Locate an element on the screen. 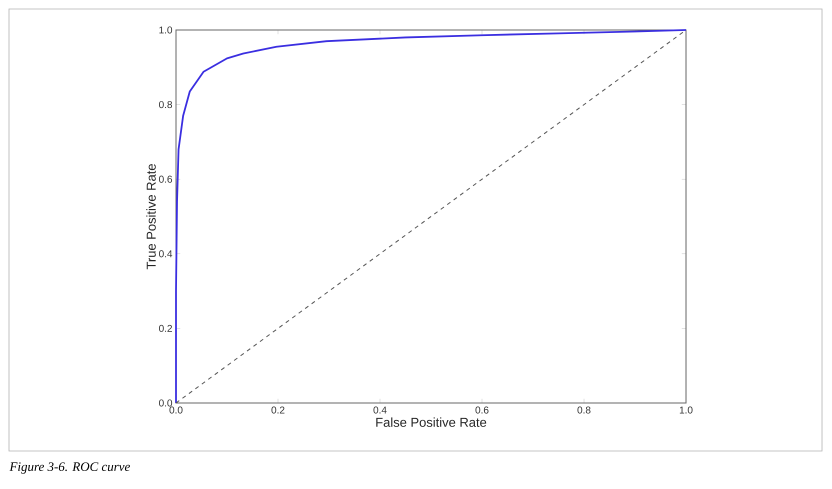 This screenshot has height=489, width=832. x-tick-label: 1.0 is located at coordinates (686, 410).